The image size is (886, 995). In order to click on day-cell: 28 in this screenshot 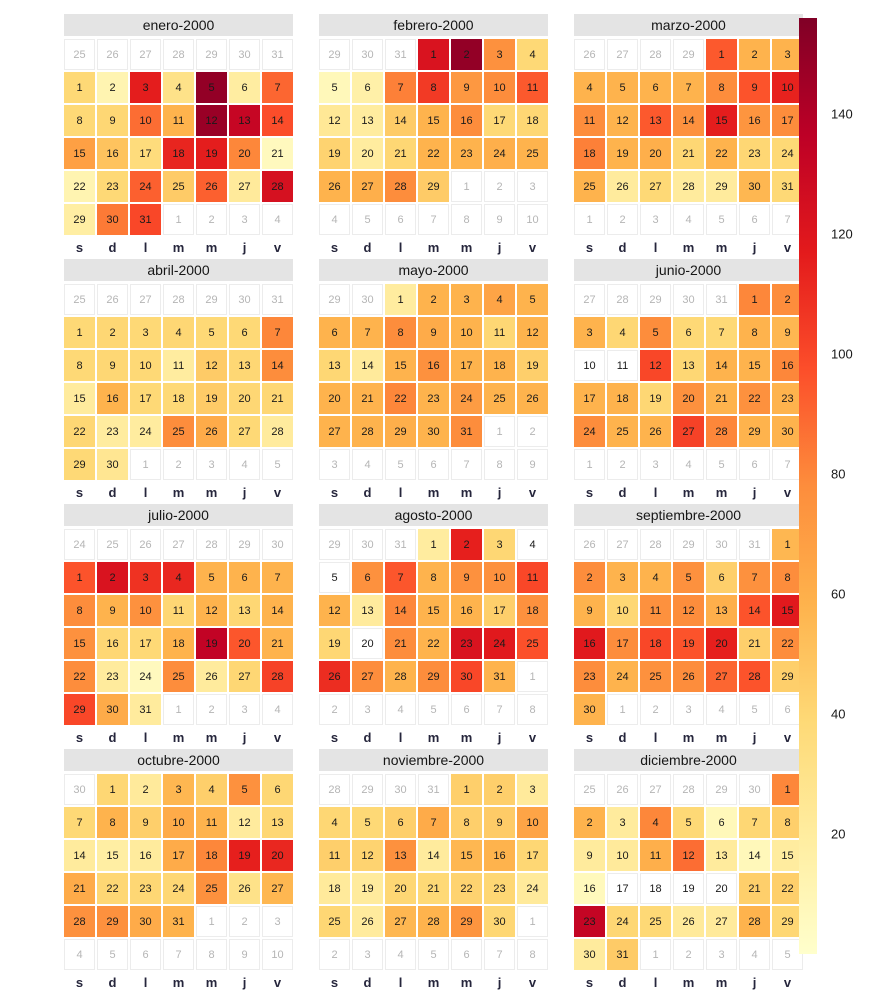, I will do `click(688, 186)`.